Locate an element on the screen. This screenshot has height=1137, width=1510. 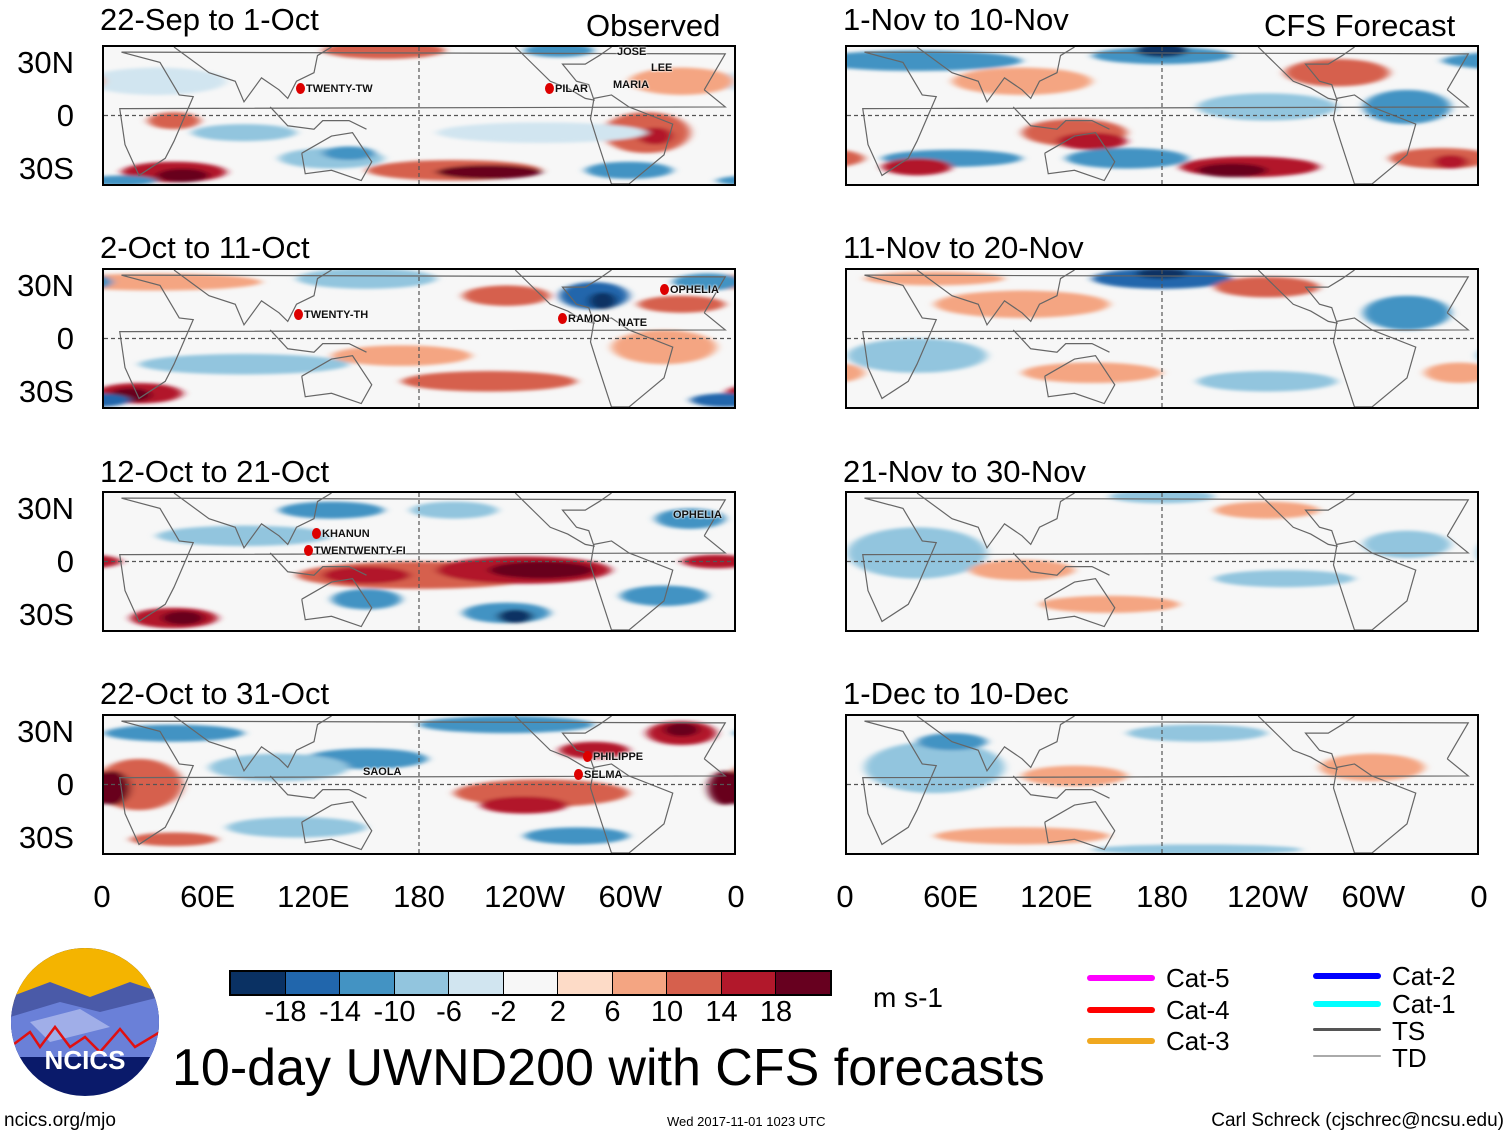
colorbar-tick-label: 2 is located at coordinates (558, 1012).